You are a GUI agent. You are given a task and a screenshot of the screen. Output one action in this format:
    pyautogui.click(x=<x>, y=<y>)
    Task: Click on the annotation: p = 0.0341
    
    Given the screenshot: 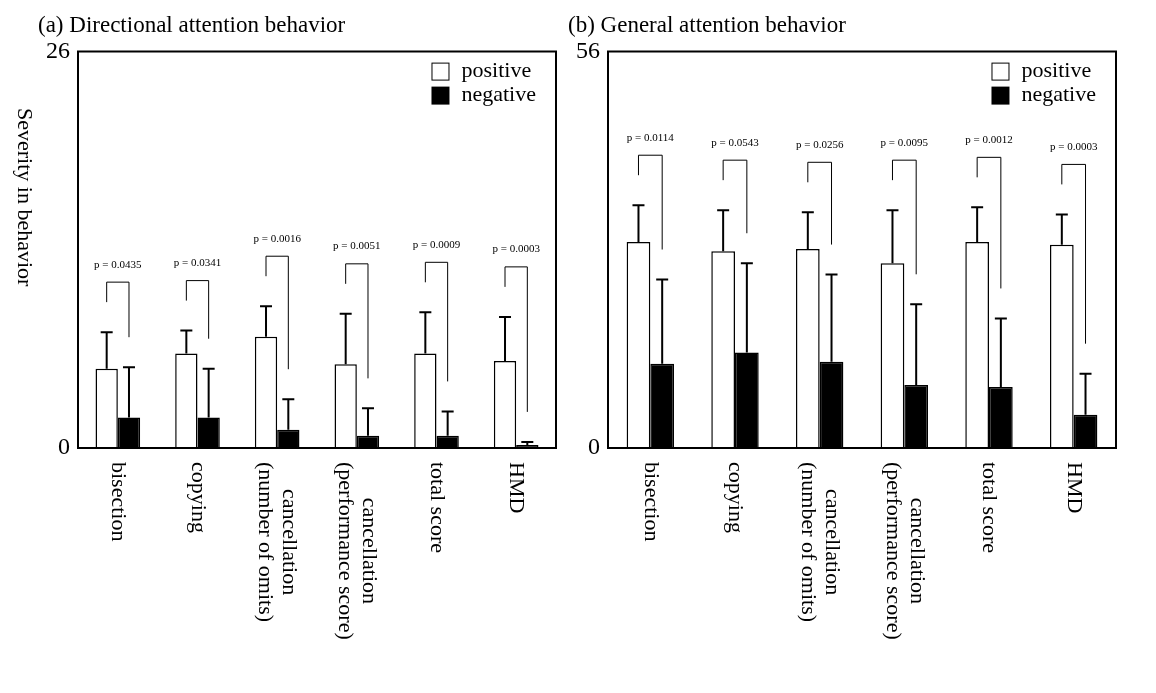 What is the action you would take?
    pyautogui.click(x=197, y=262)
    